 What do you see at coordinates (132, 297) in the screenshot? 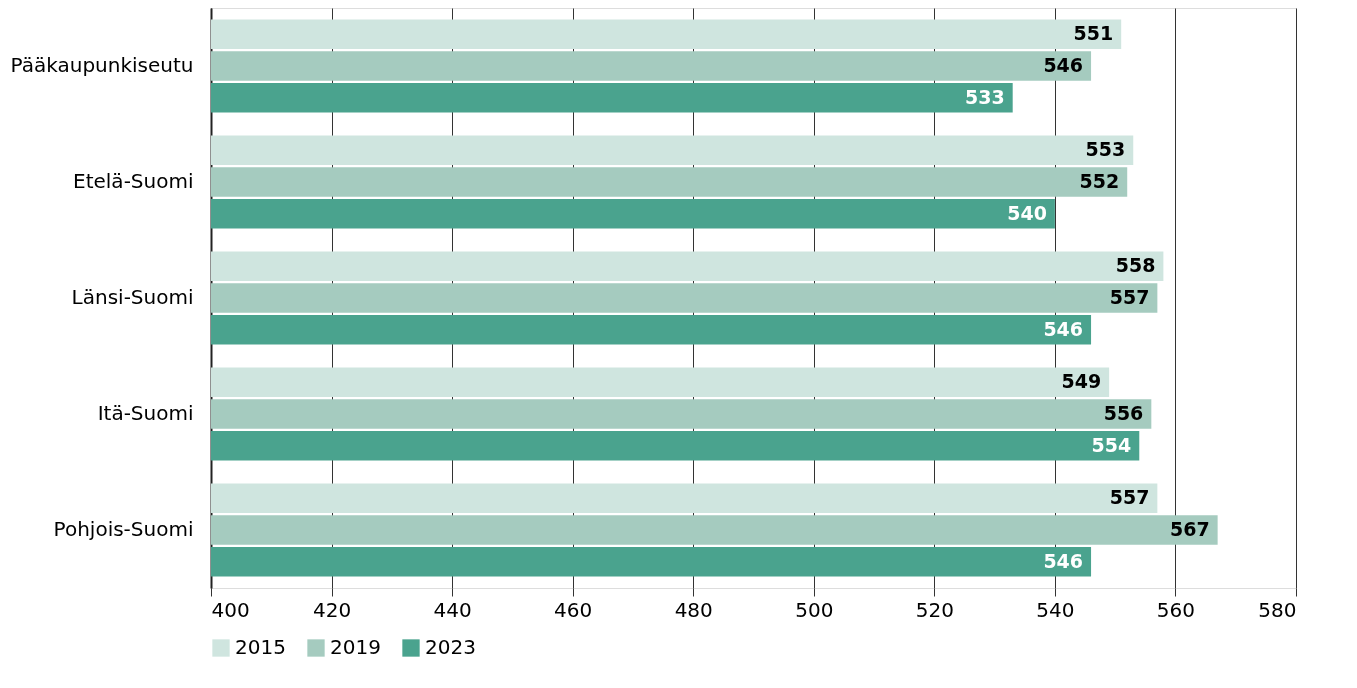
I see `y-tick-label: Länsi-Suomi` at bounding box center [132, 297].